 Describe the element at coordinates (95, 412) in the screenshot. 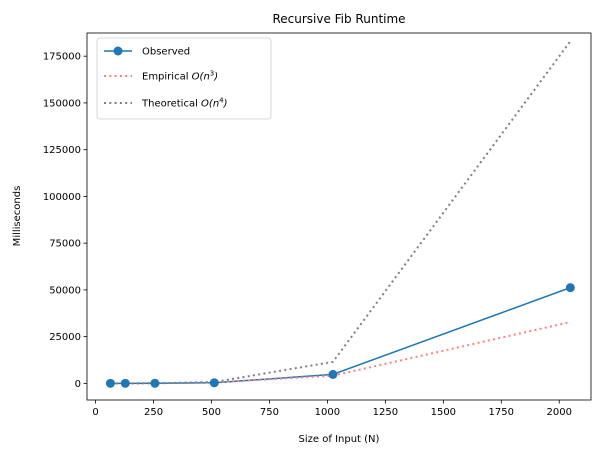

I see `x-tick-label: 0` at that location.